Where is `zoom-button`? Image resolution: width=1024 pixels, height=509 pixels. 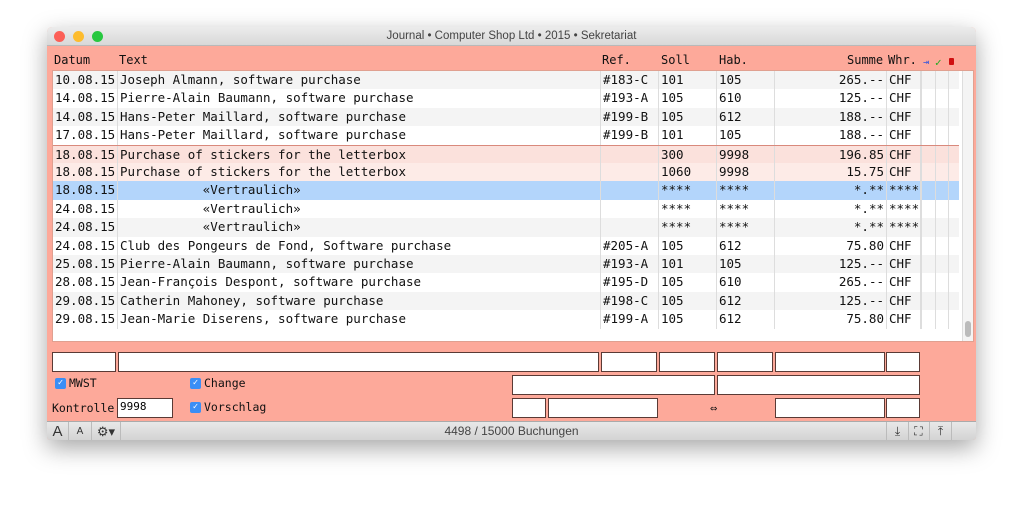
zoom-button is located at coordinates (97, 36).